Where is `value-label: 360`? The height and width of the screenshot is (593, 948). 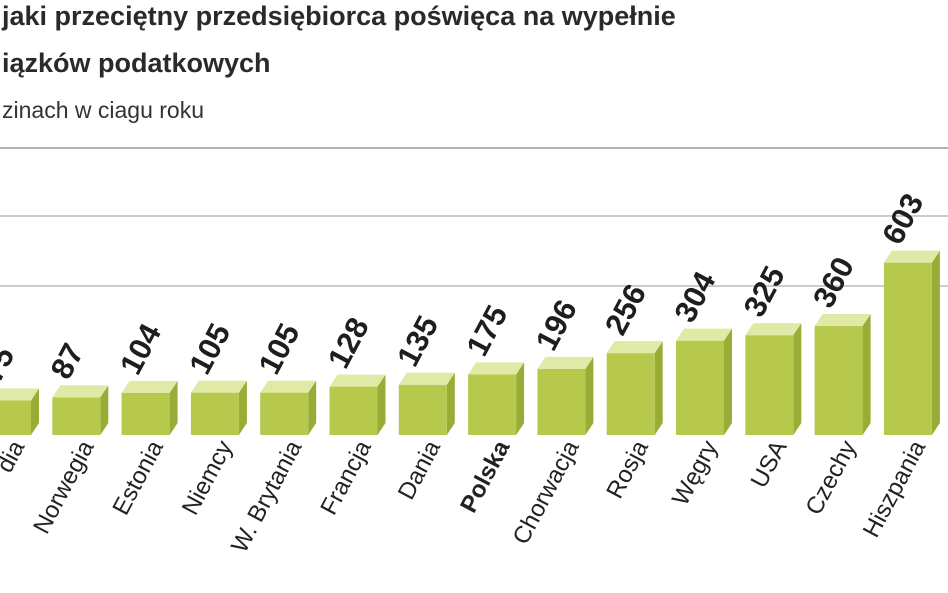
value-label: 360 is located at coordinates (833, 282).